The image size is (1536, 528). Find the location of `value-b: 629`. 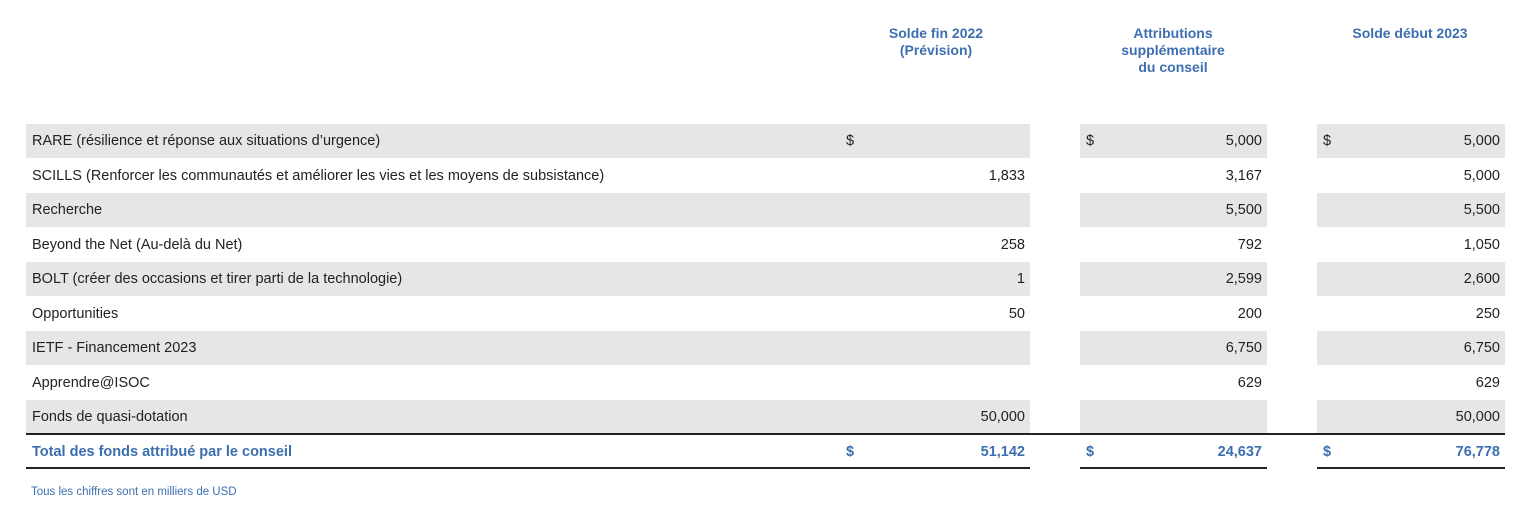

value-b: 629 is located at coordinates (1249, 382).